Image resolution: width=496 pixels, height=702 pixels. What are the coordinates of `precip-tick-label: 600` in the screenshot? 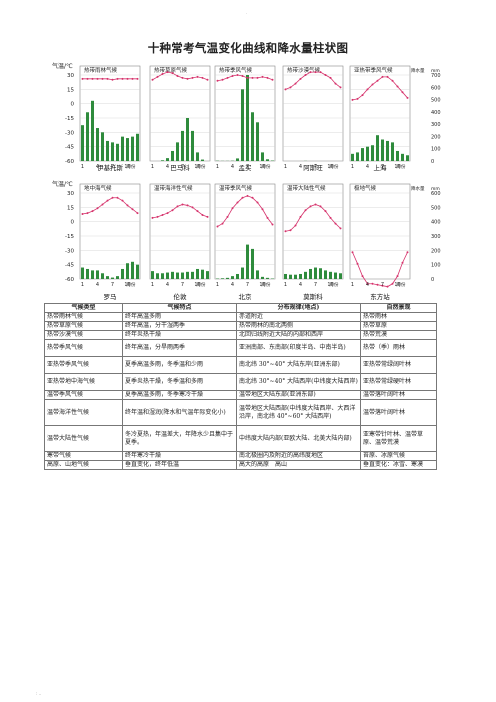 It's located at (436, 88).